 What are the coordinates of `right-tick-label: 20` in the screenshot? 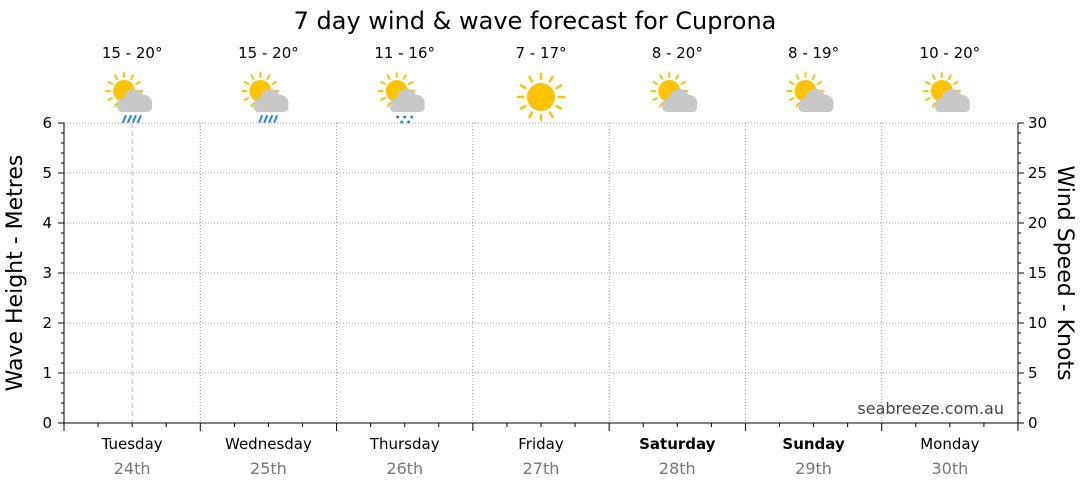 It's located at (1037, 223).